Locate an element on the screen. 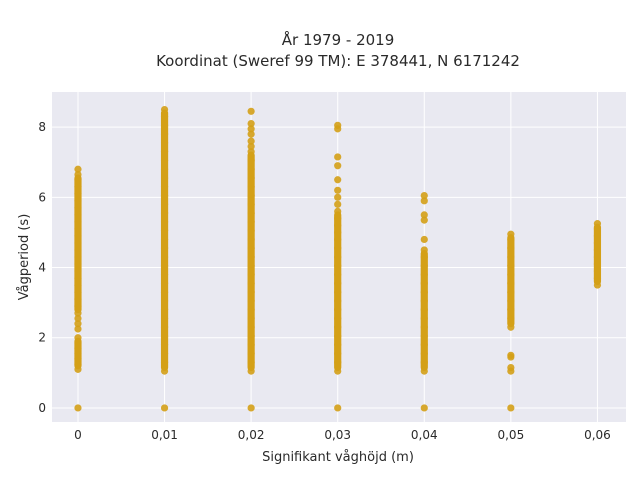 This screenshot has height=484, width=640. x-tick-label: 0,01 is located at coordinates (164, 435).